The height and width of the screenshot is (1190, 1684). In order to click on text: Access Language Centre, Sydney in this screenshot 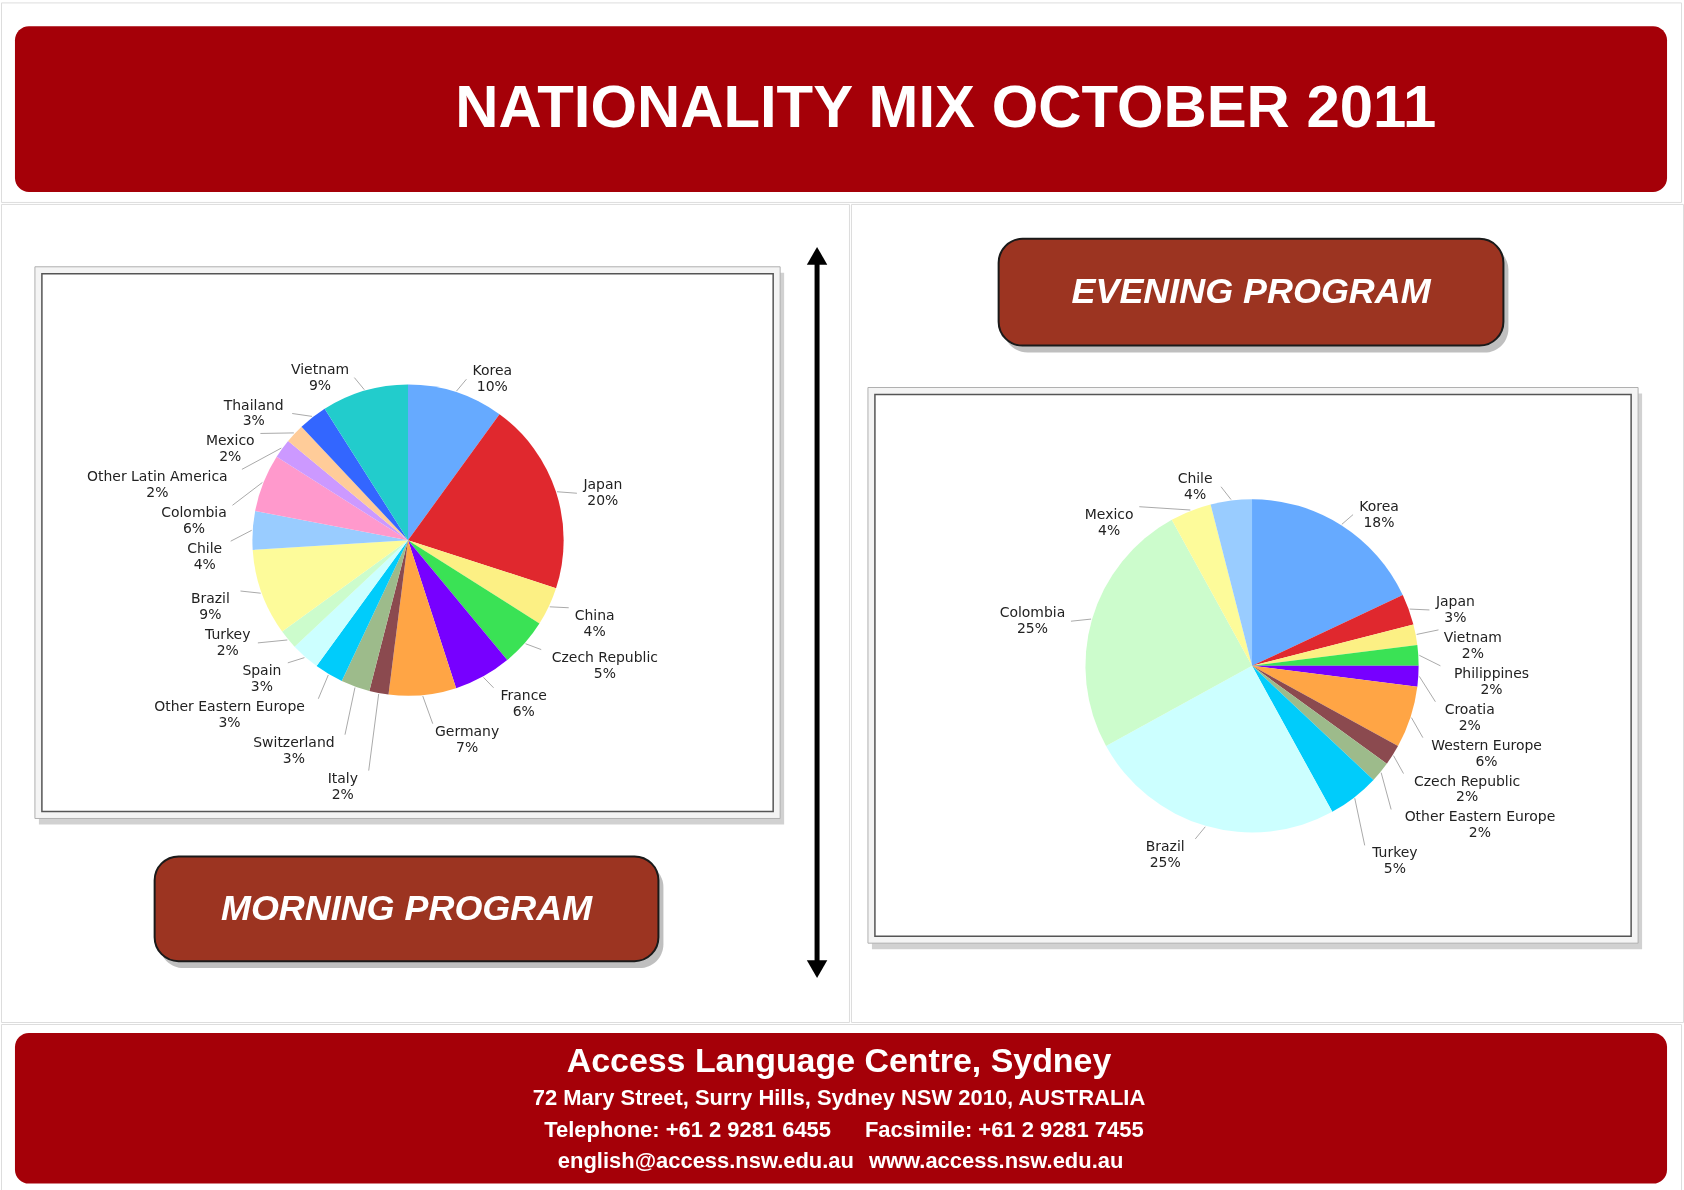, I will do `click(839, 1059)`.